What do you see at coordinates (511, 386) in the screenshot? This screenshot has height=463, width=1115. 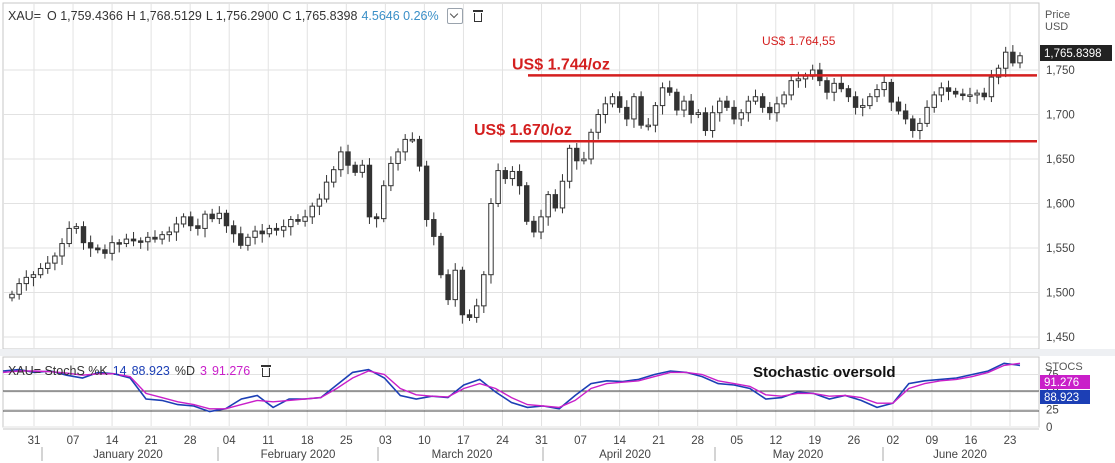 I see `stoch-d-line` at bounding box center [511, 386].